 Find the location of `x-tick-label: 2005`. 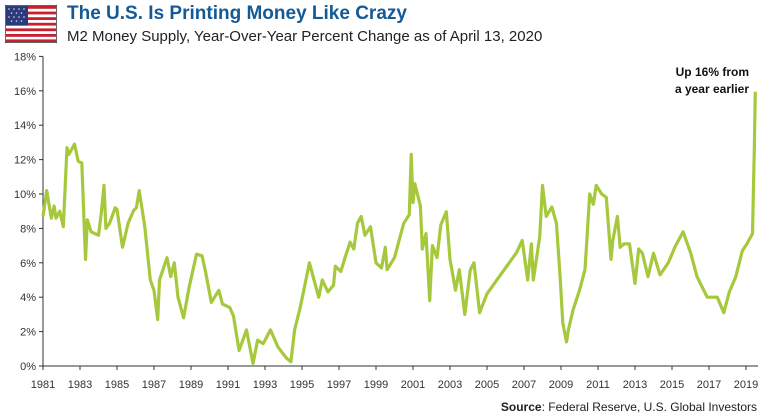

x-tick-label: 2005 is located at coordinates (487, 385).